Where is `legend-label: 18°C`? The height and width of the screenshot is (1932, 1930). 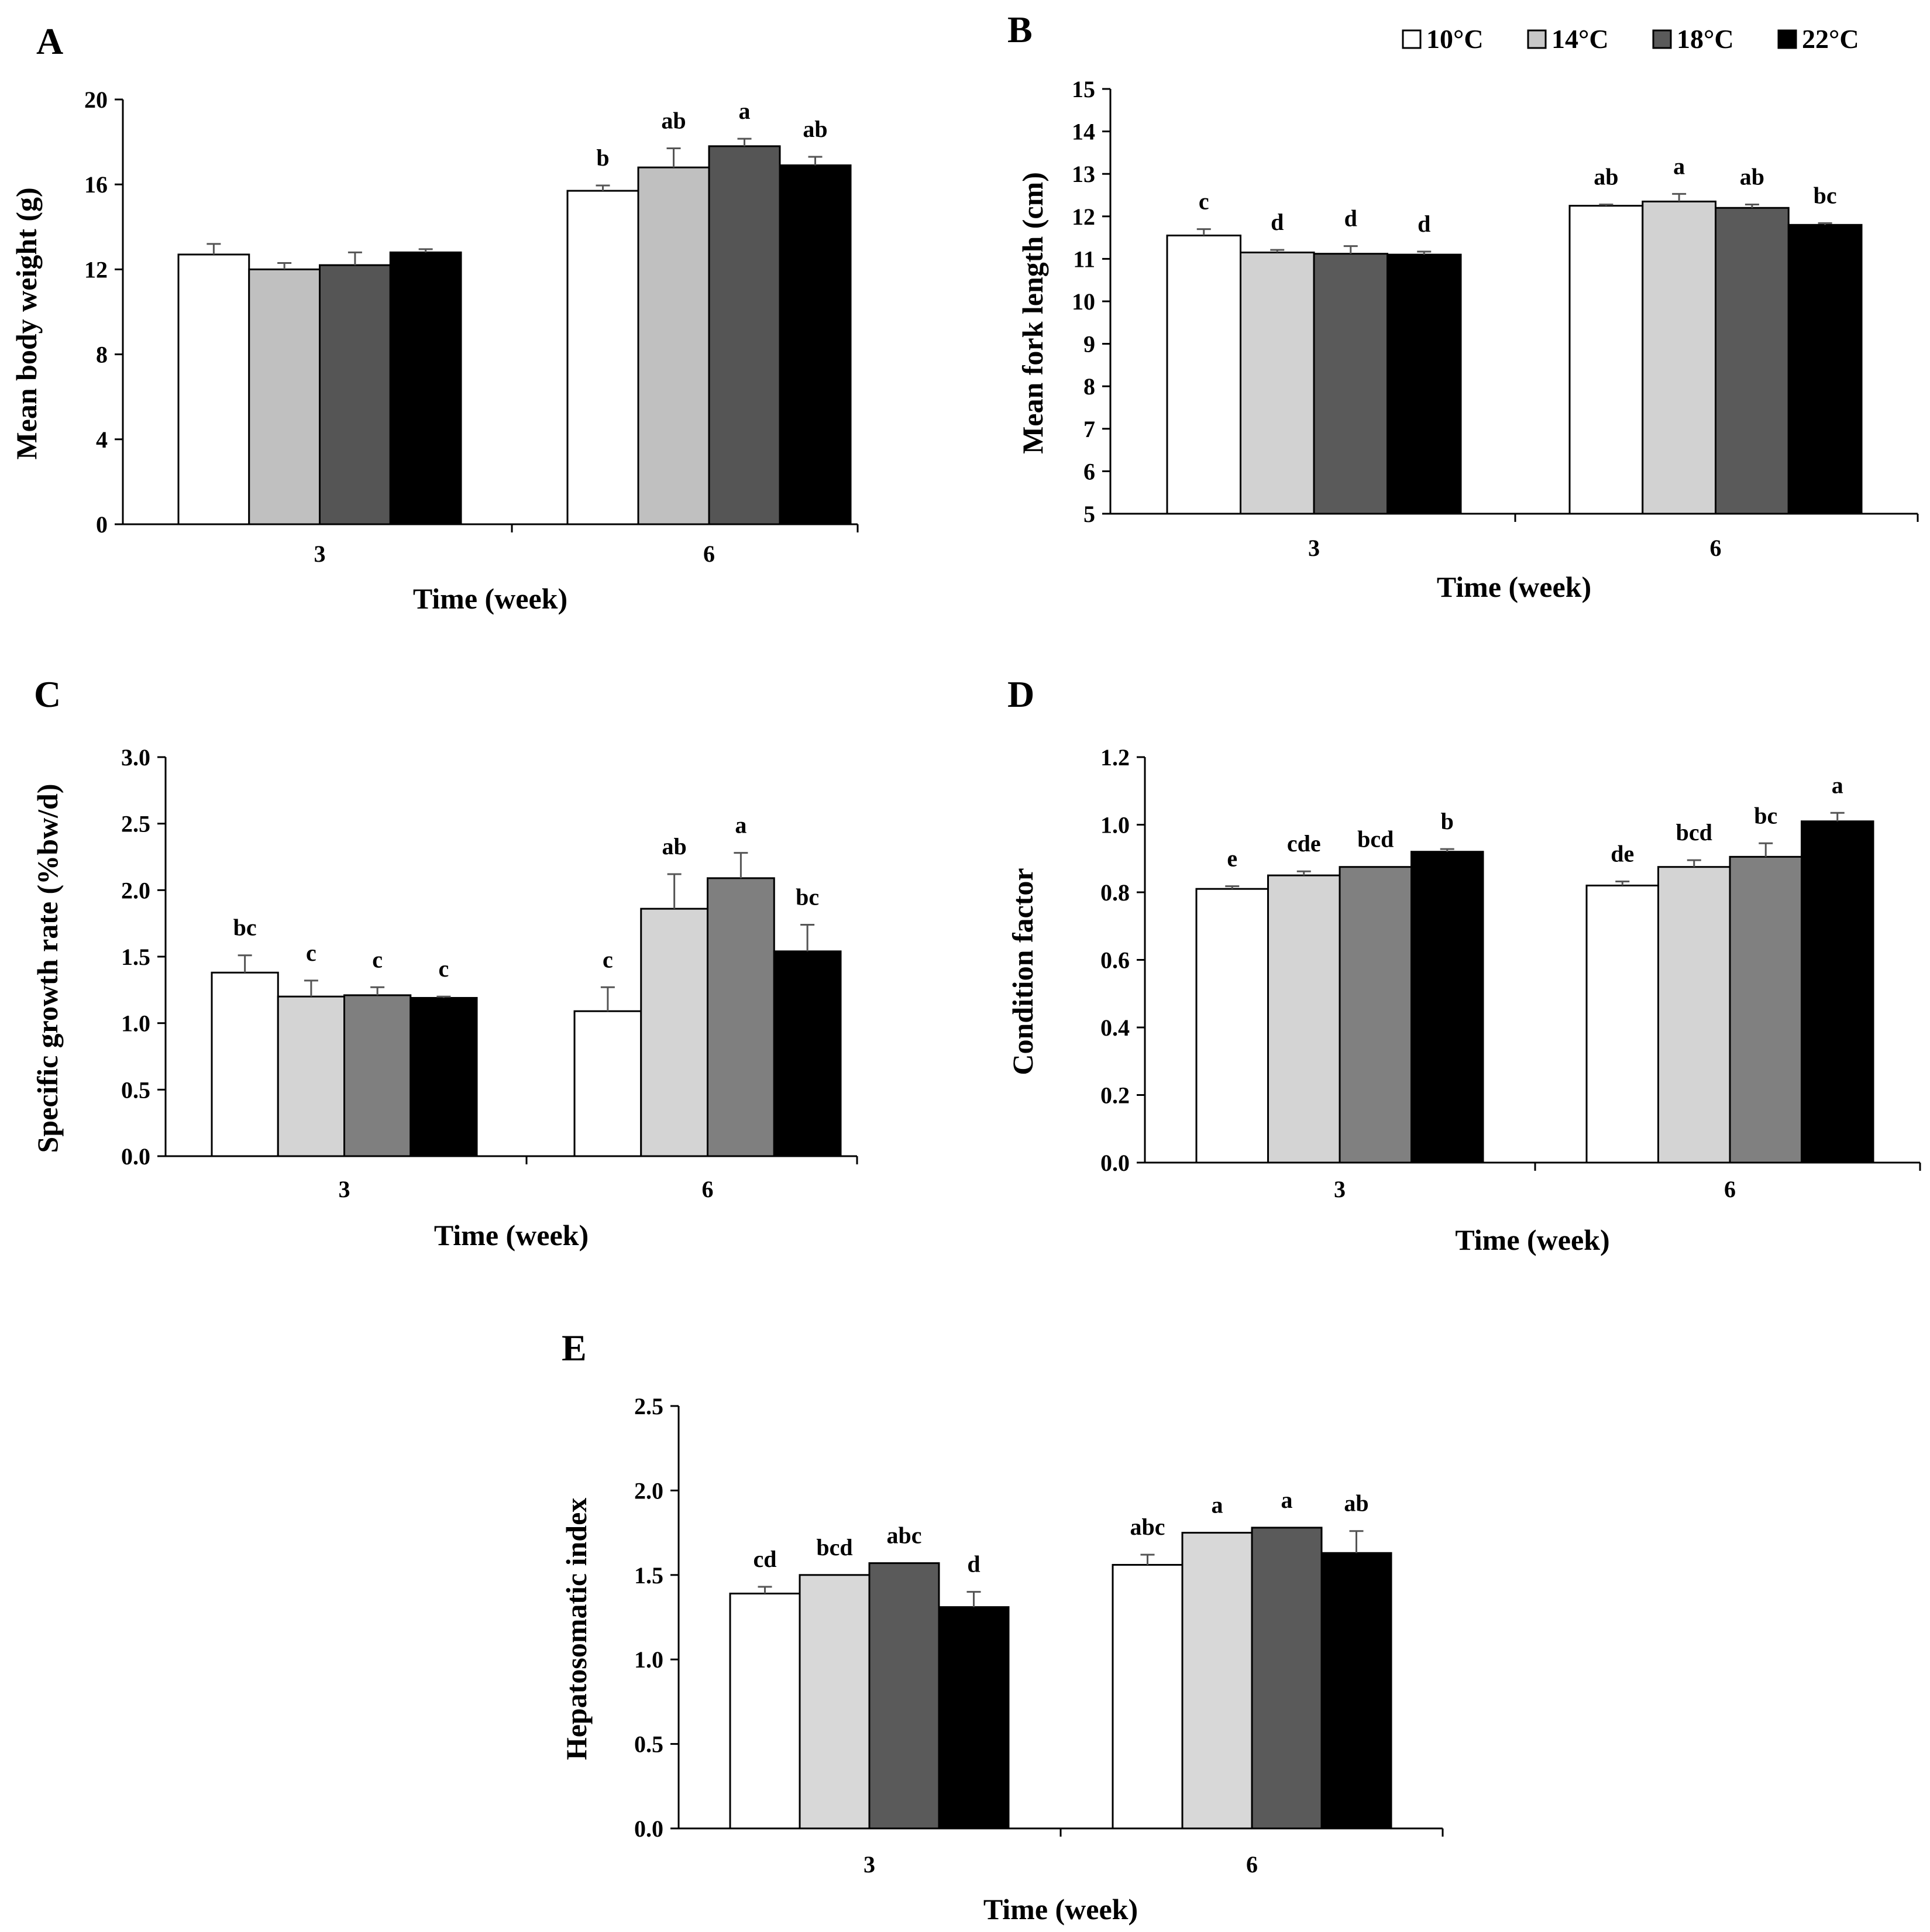 legend-label: 18°C is located at coordinates (1705, 39).